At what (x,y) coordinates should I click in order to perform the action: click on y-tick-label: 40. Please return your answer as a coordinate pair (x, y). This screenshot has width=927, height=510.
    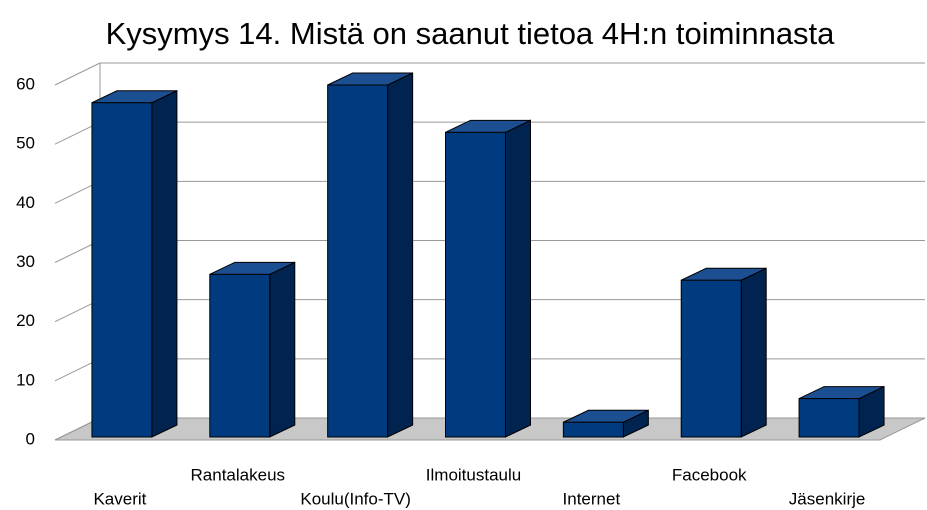
    Looking at the image, I should click on (25, 202).